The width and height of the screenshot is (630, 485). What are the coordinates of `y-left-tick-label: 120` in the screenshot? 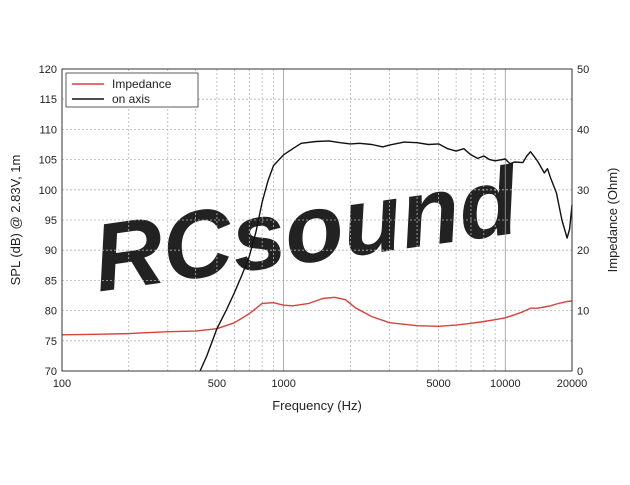 It's located at (48, 70).